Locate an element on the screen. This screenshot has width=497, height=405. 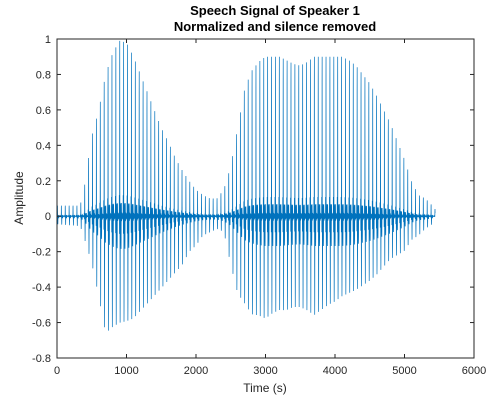
y-tick-label: 0.6 is located at coordinates (43, 111).